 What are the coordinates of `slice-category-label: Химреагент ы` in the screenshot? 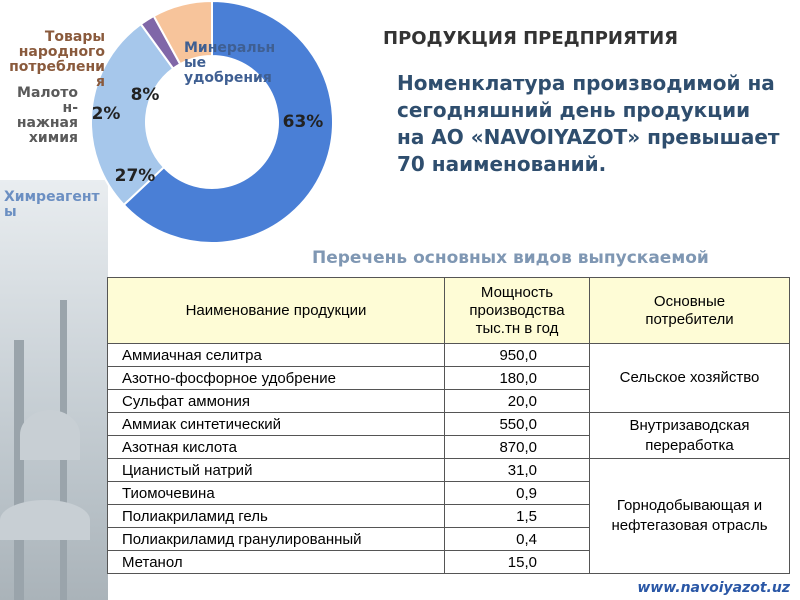 It's located at (52, 204).